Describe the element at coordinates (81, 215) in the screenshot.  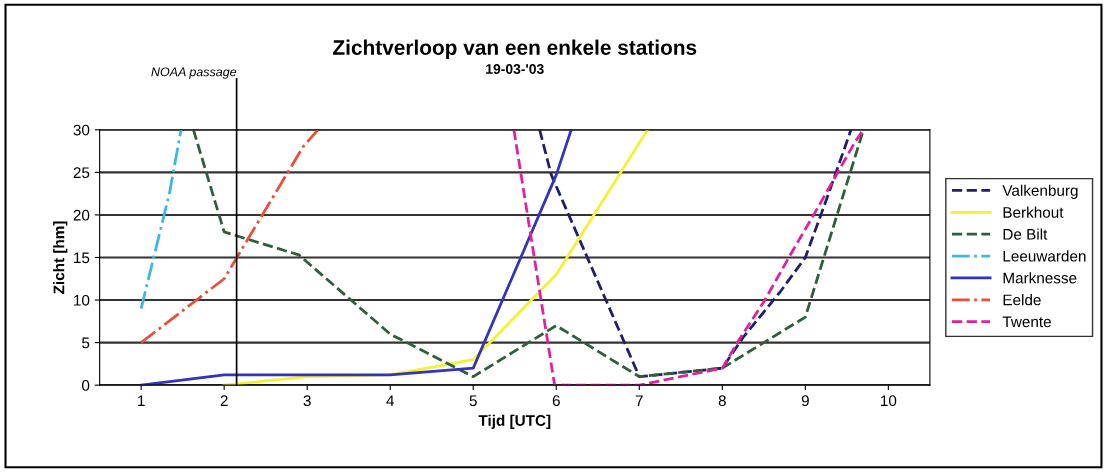
I see `y-tick-label: 20` at that location.